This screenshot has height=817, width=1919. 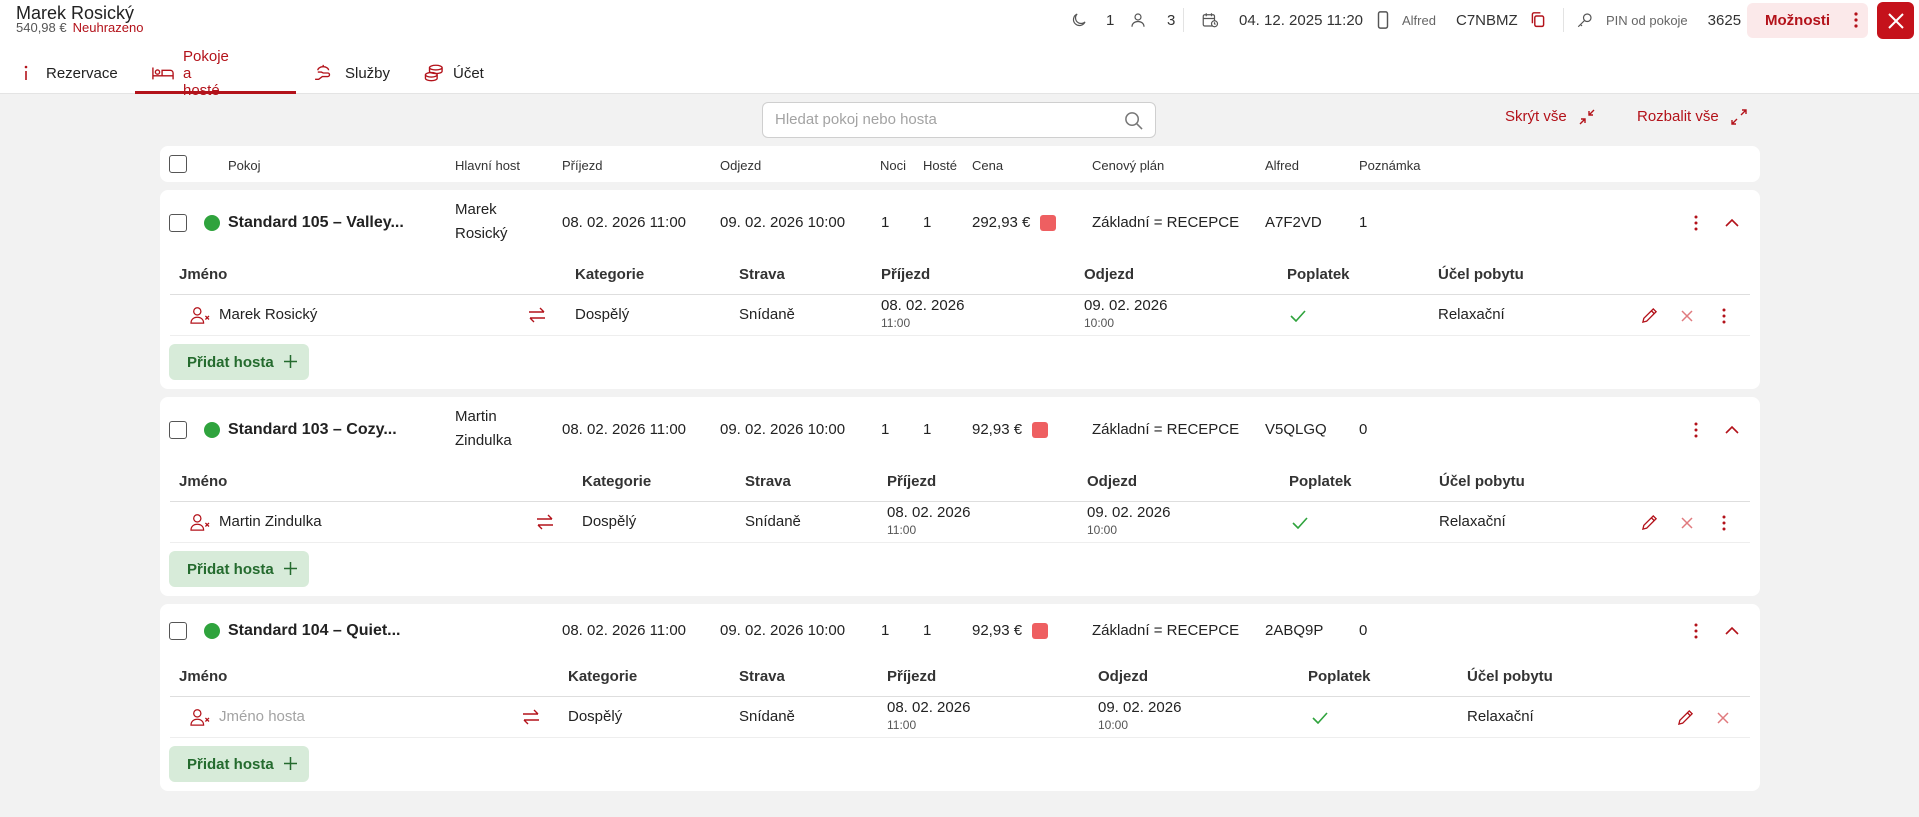 I want to click on guest-column-board: Strava, so click(x=762, y=274).